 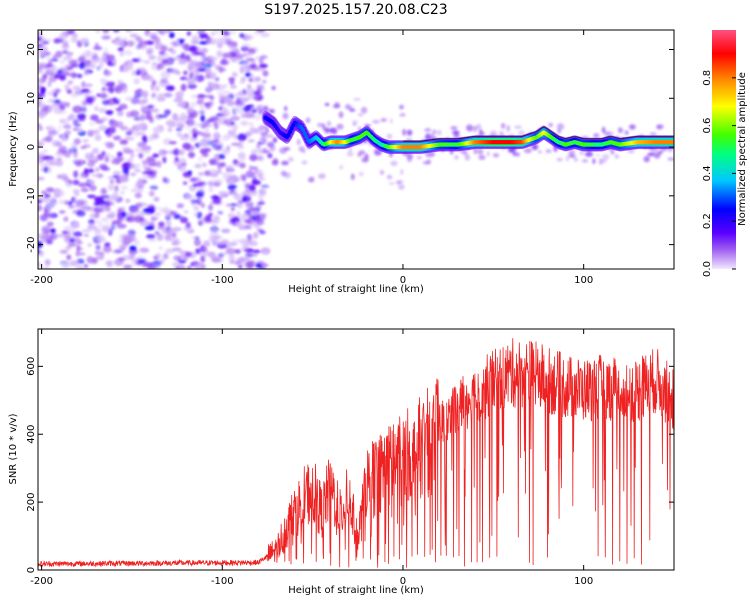 What do you see at coordinates (31, 49) in the screenshot?
I see `y-tick-label: 20` at bounding box center [31, 49].